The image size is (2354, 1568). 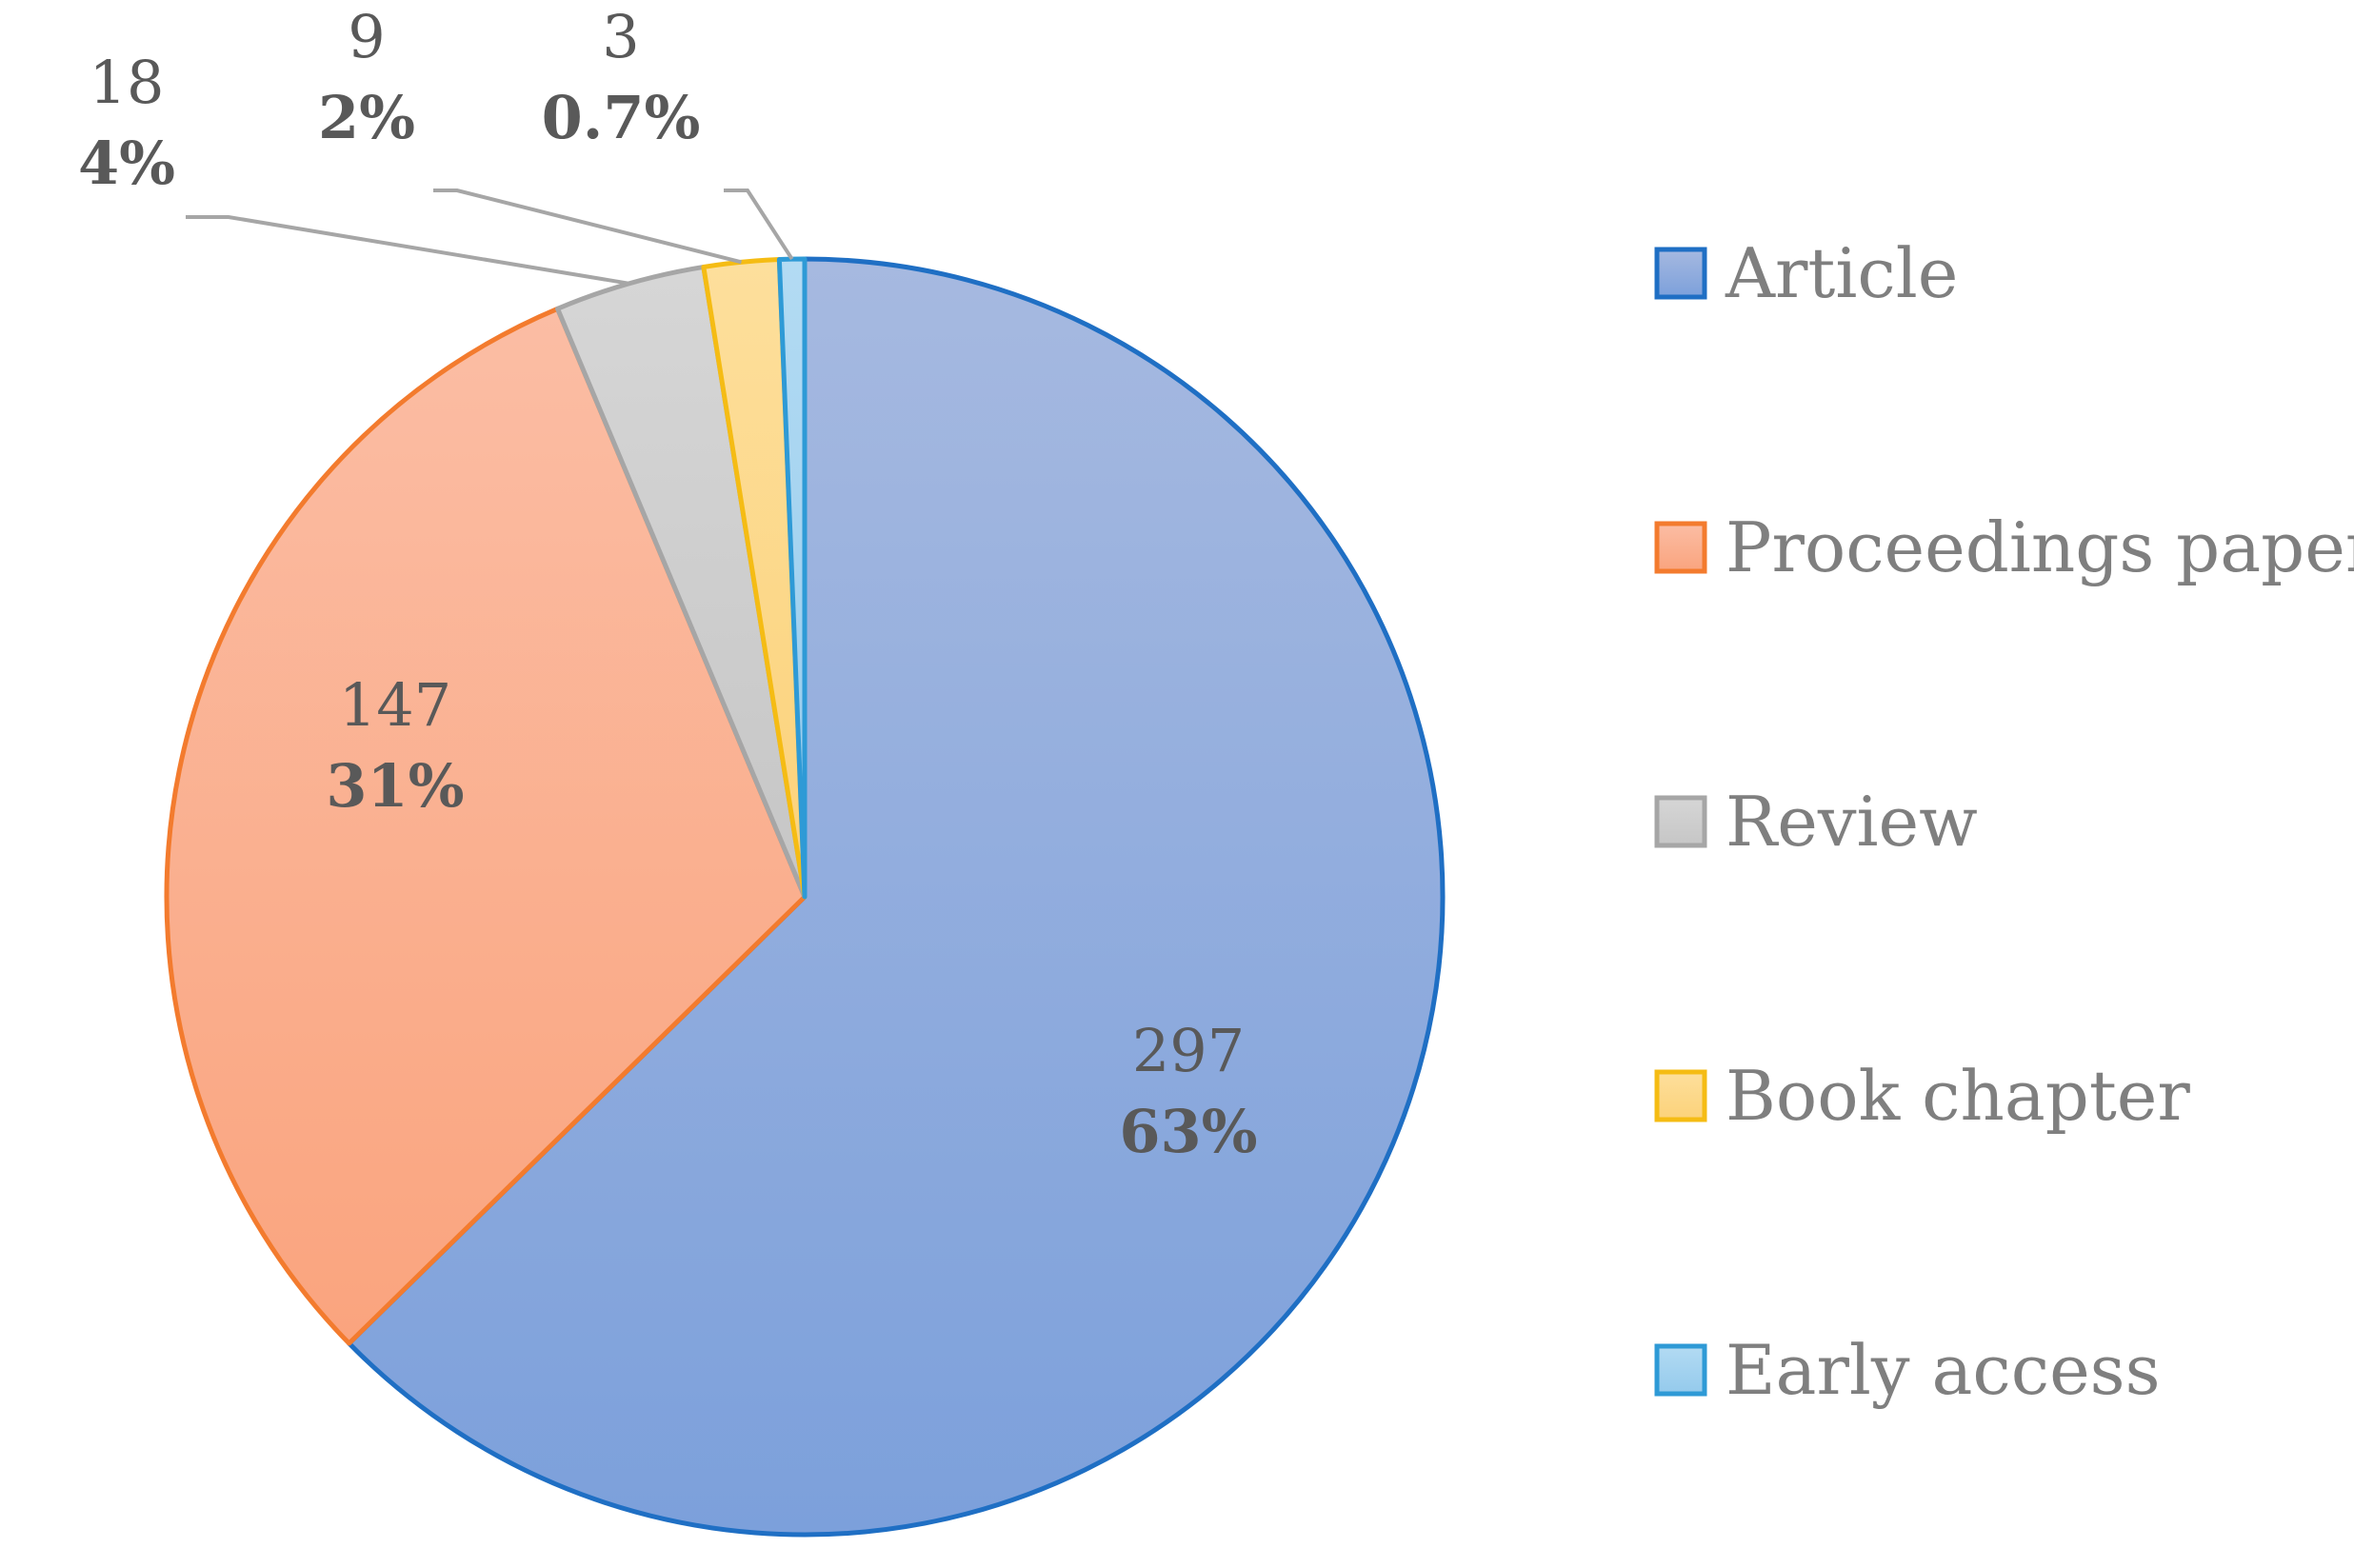 What do you see at coordinates (1943, 1370) in the screenshot?
I see `legend-label-early-access: Early access` at bounding box center [1943, 1370].